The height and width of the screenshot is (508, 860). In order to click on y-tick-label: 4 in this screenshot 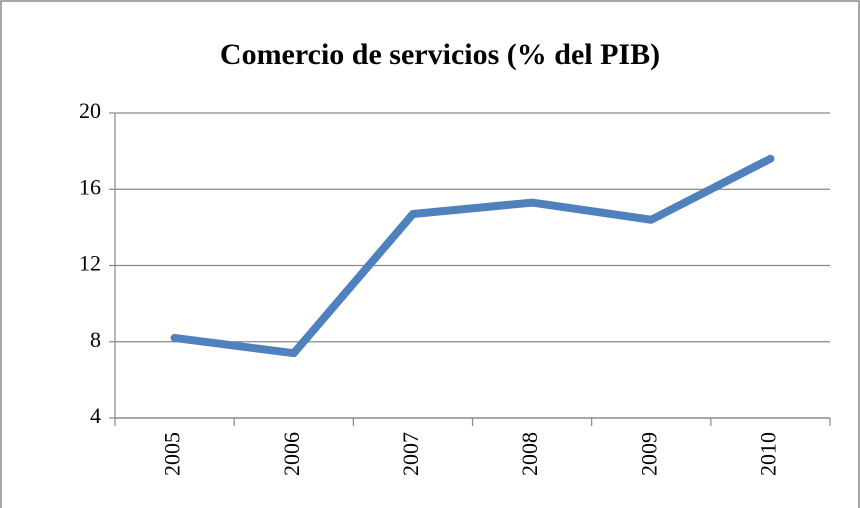, I will do `click(95, 415)`.